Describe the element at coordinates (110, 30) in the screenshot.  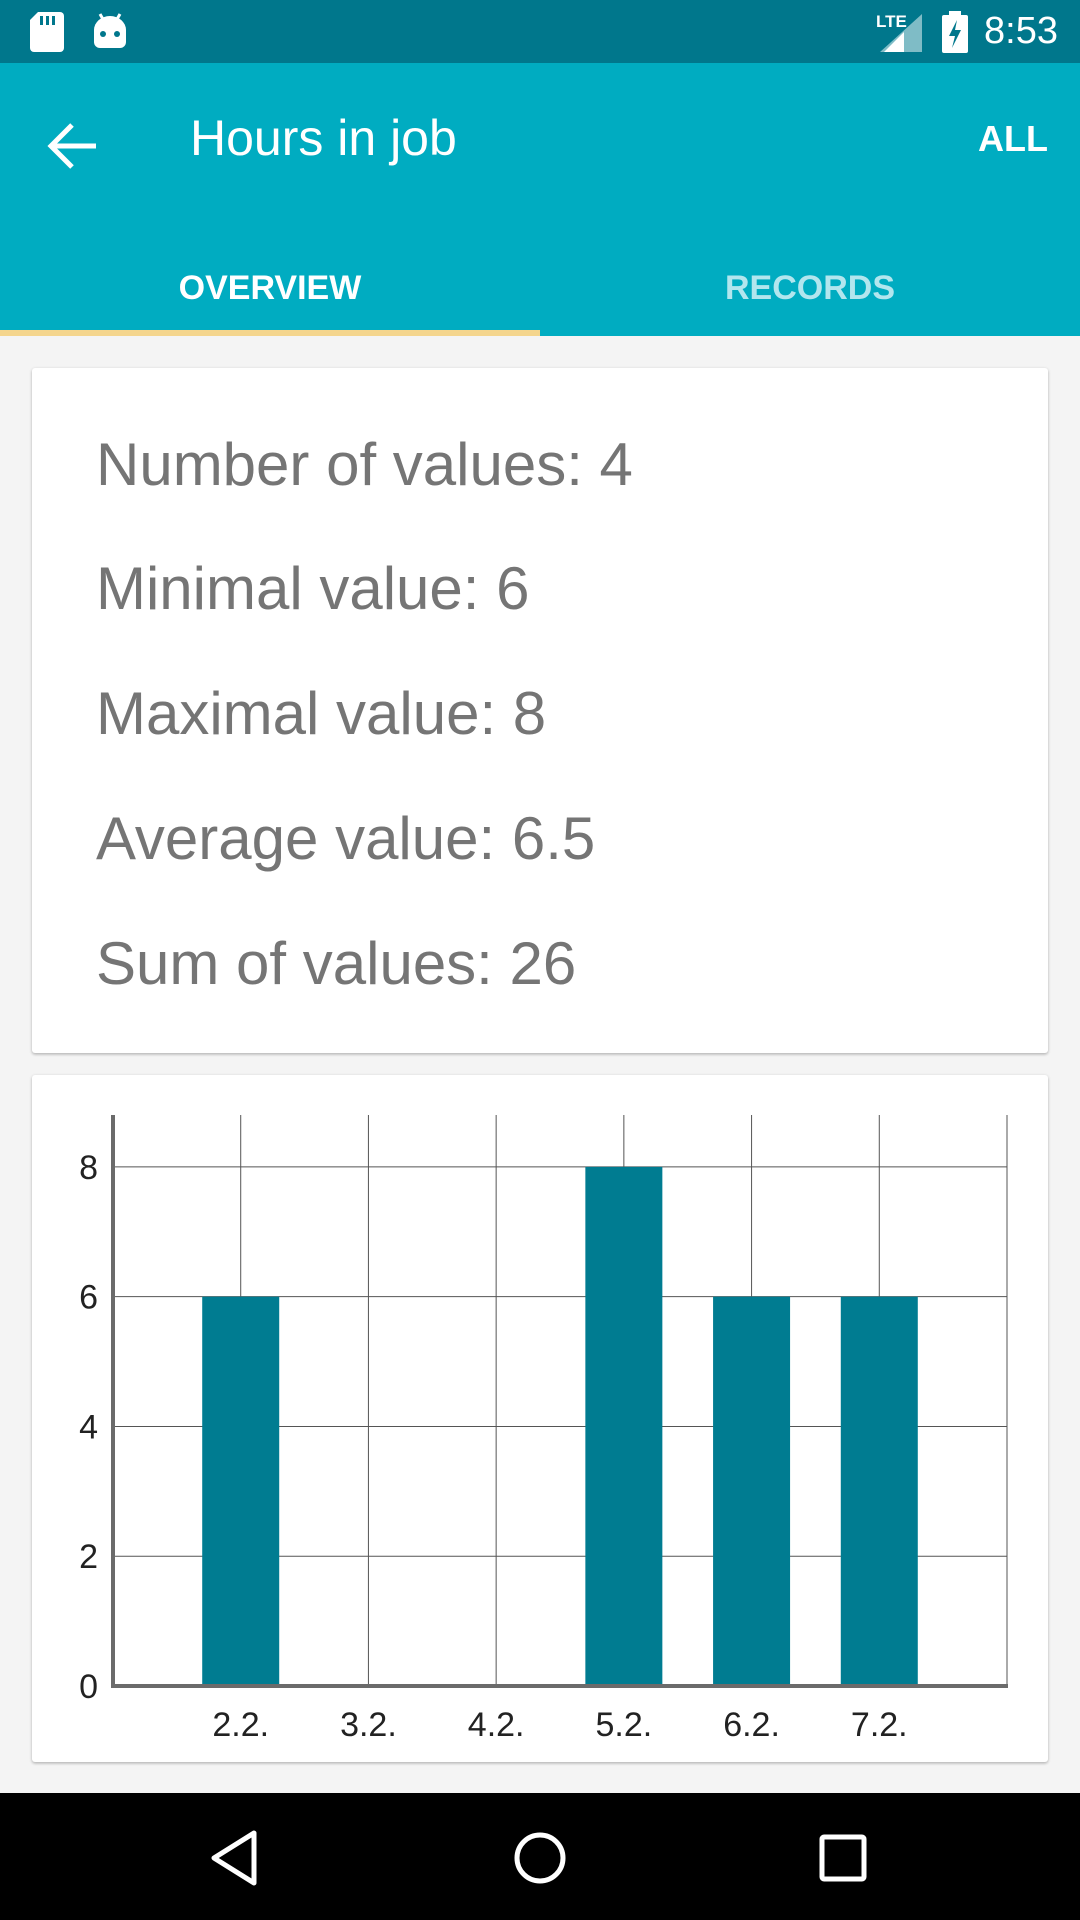
I see `android-icon` at that location.